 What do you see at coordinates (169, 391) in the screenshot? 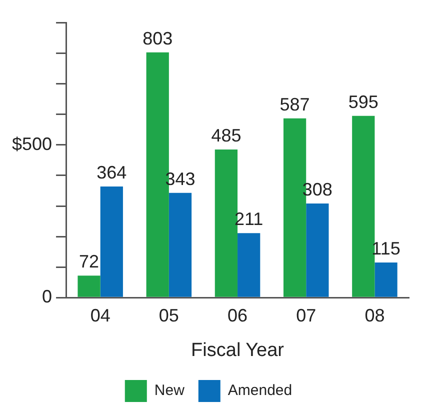
I see `legend-label: New` at bounding box center [169, 391].